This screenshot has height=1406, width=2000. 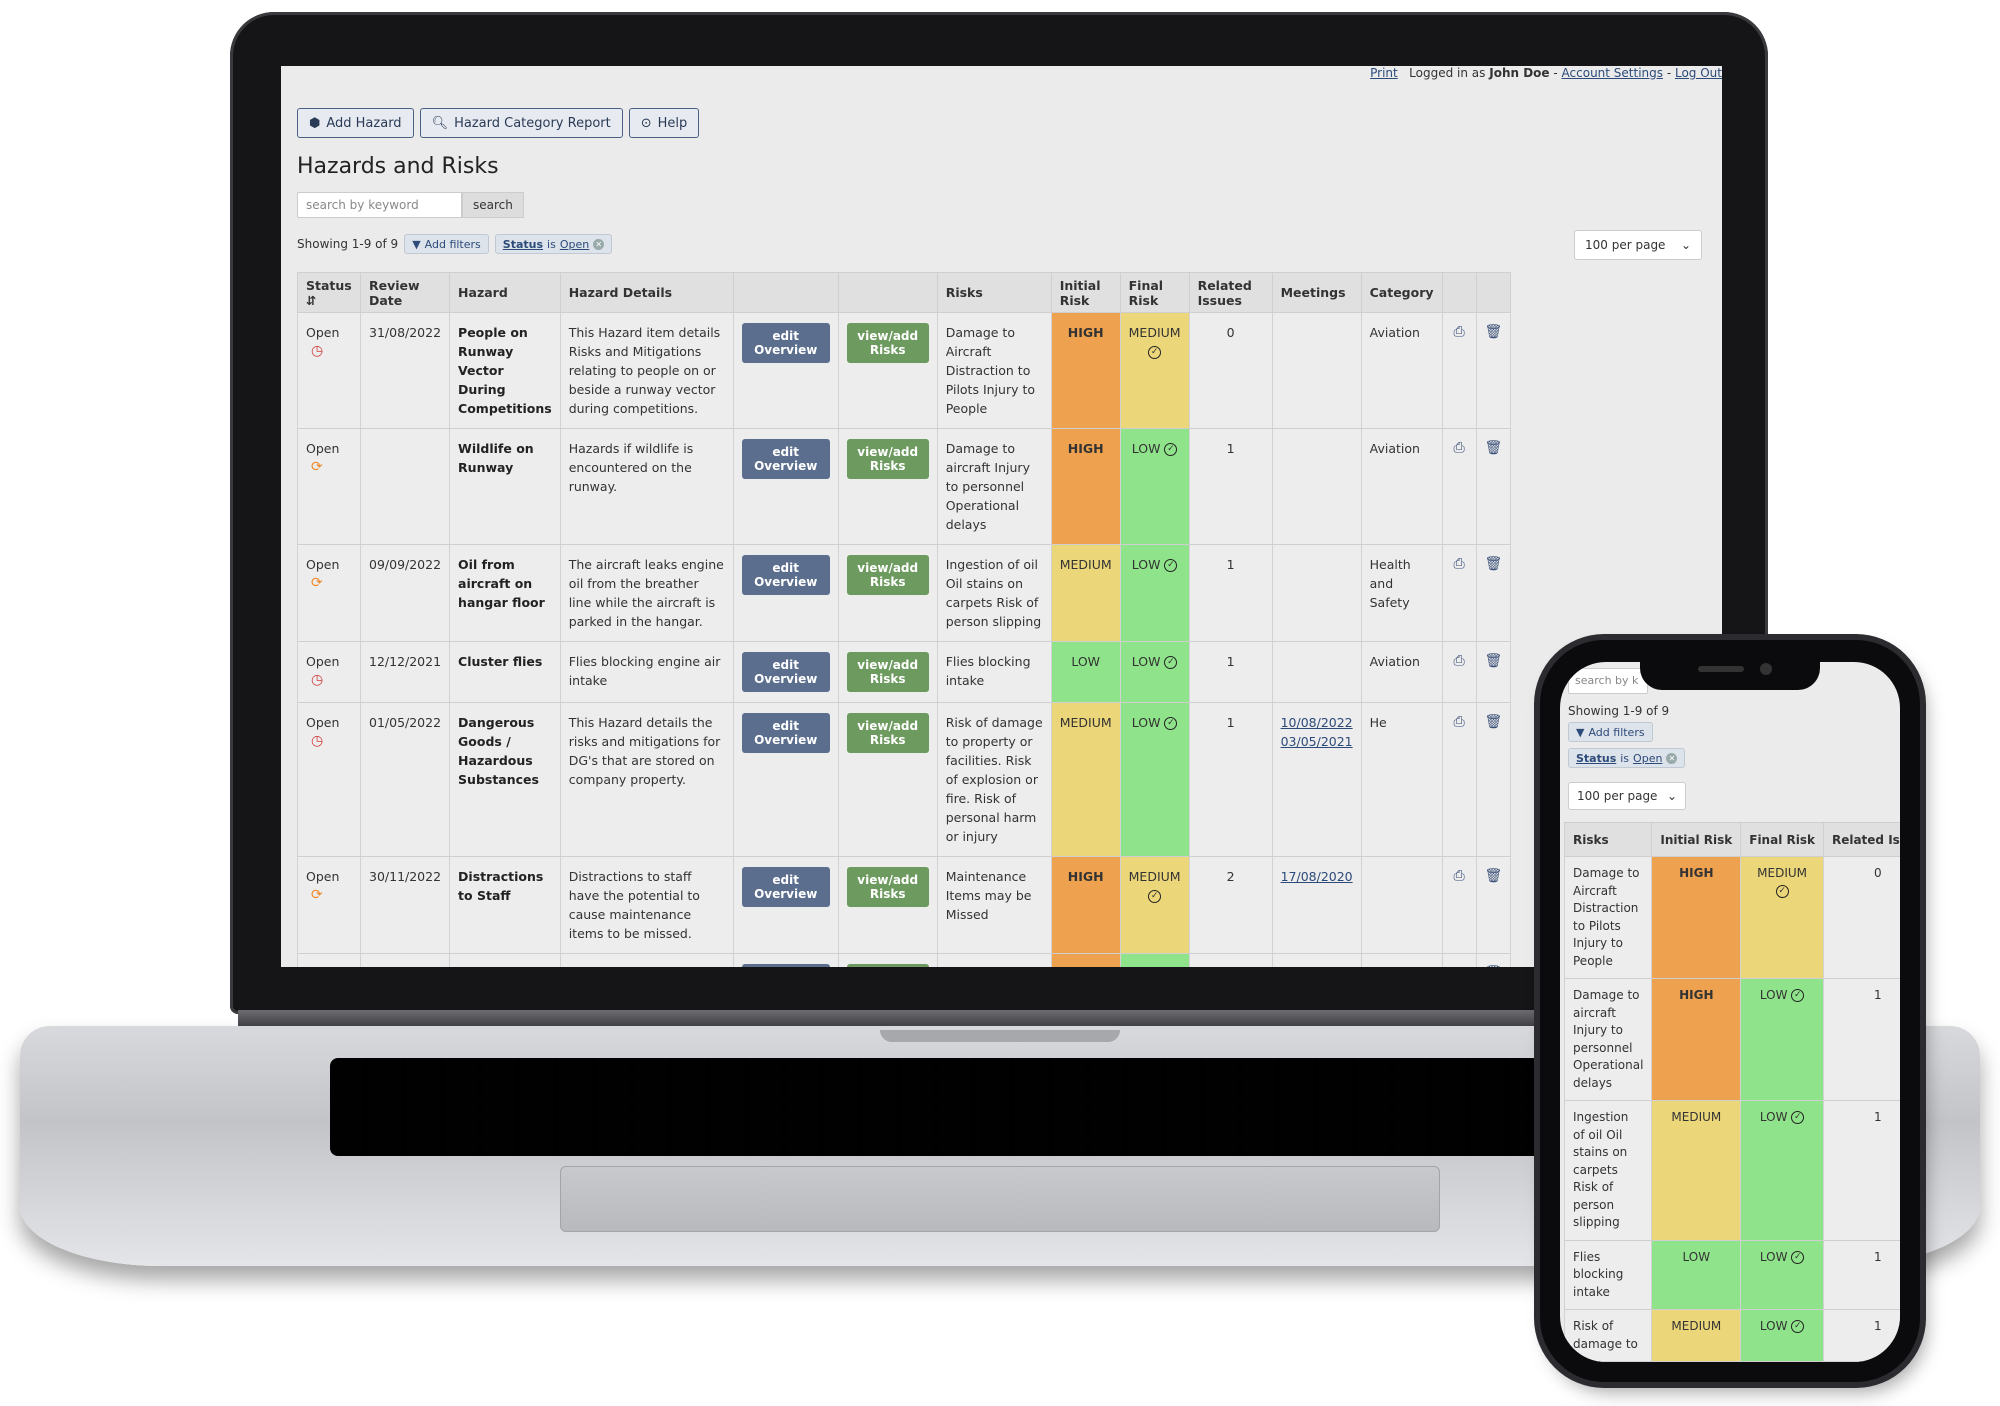 What do you see at coordinates (329, 593) in the screenshot?
I see `status-cell: Open ⟳` at bounding box center [329, 593].